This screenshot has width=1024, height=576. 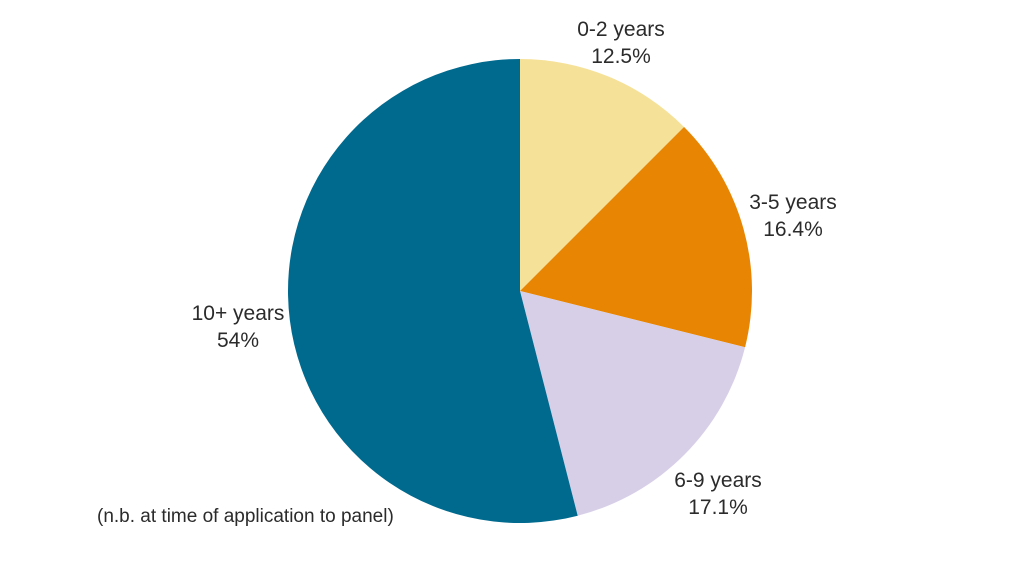 What do you see at coordinates (602, 174) in the screenshot?
I see `pie-slice-0-2-years` at bounding box center [602, 174].